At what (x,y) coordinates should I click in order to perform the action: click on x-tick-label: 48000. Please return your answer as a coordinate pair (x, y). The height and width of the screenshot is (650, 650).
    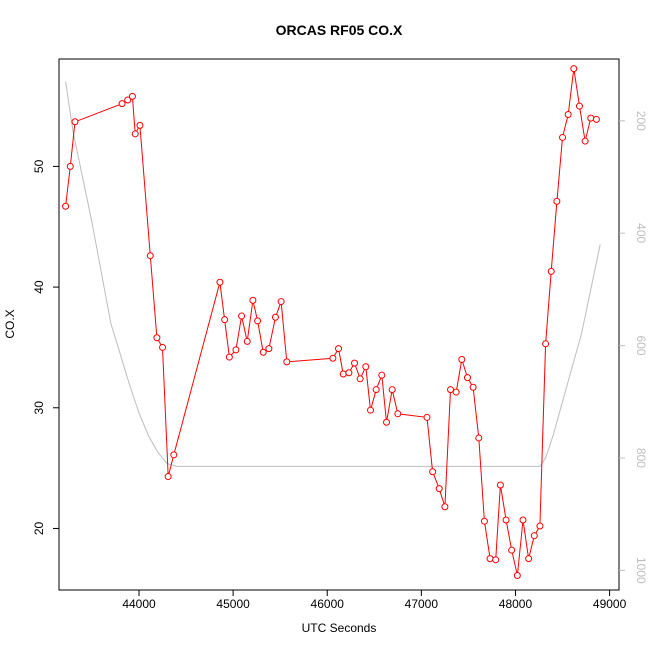
    Looking at the image, I should click on (516, 604).